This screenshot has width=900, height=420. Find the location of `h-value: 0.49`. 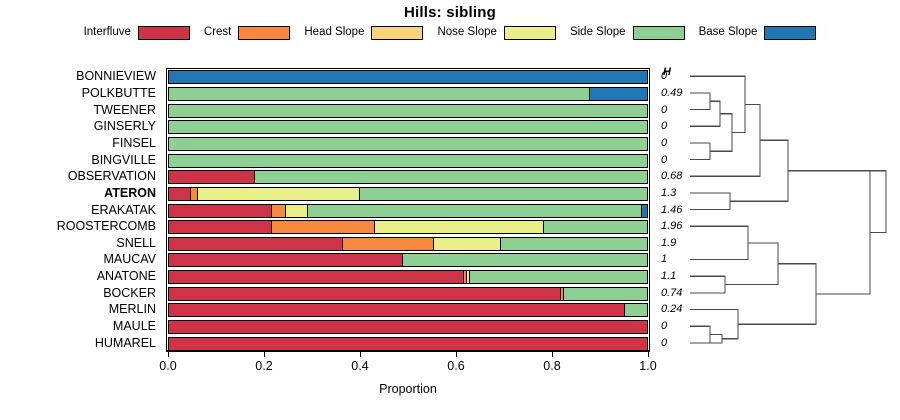

h-value: 0.49 is located at coordinates (672, 92).